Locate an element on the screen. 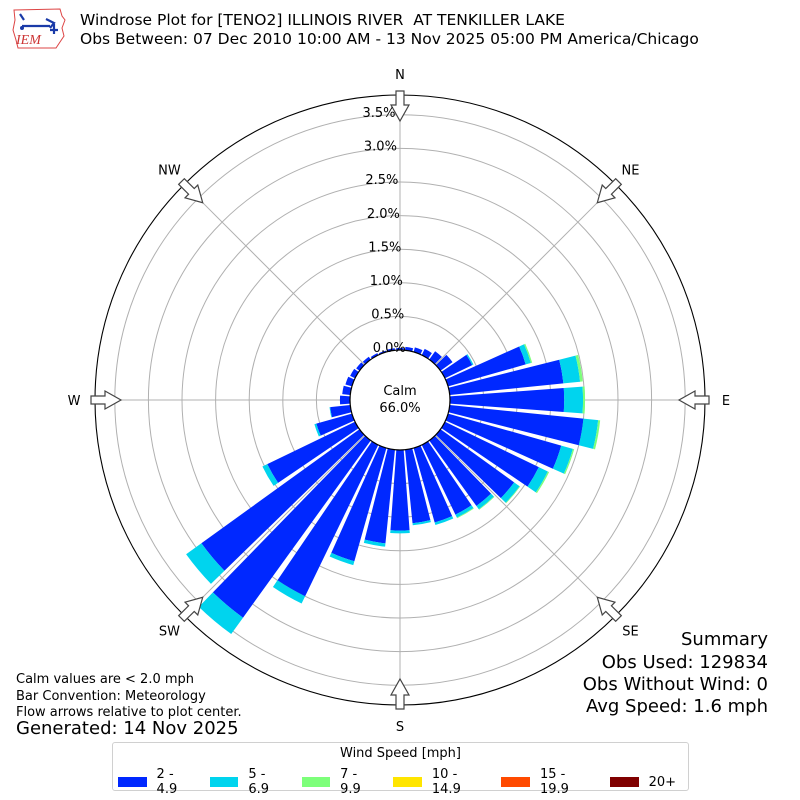 The width and height of the screenshot is (800, 800). compass-label-sw: SW is located at coordinates (169, 632).